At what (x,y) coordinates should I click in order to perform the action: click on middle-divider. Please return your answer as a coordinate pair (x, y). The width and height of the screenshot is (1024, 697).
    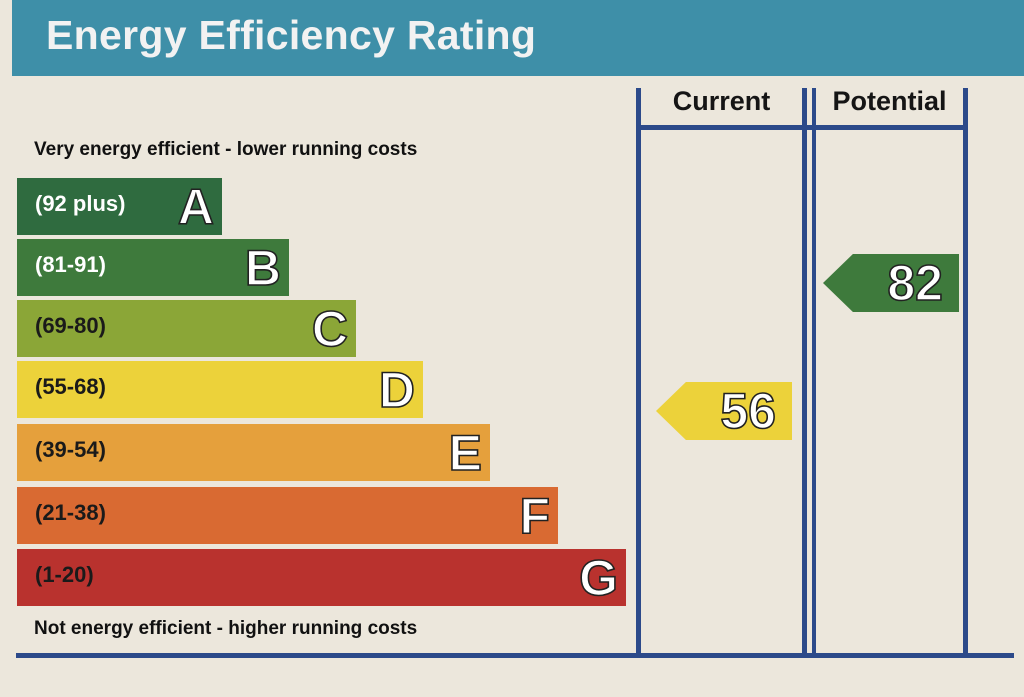
    Looking at the image, I should click on (804, 371).